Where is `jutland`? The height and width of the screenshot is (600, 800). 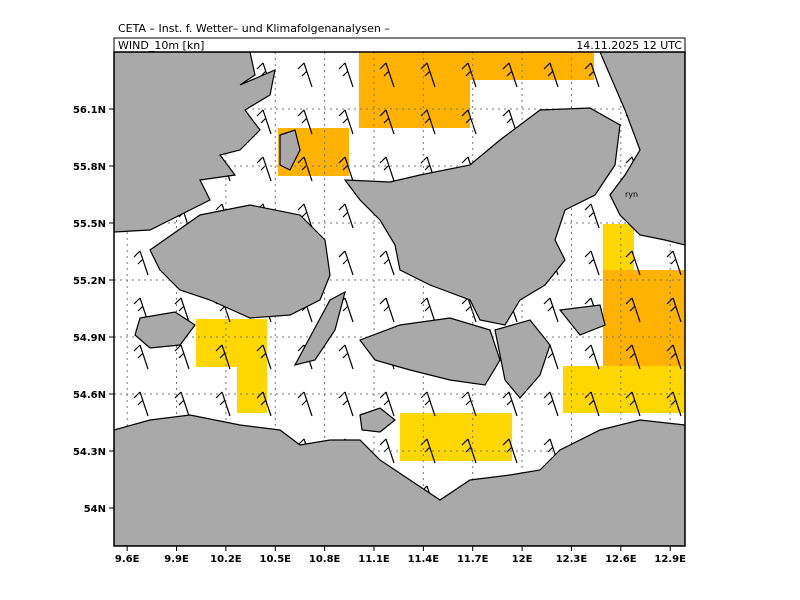 jutland is located at coordinates (195, 142).